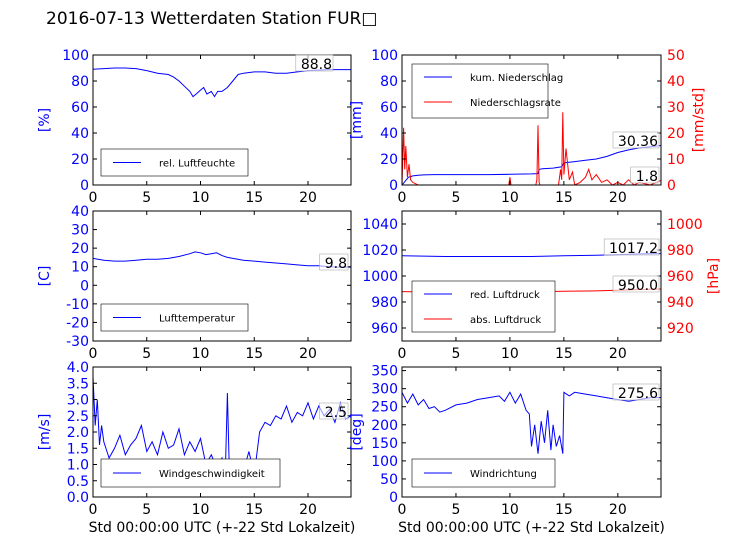  I want to click on x-tick-label-temperature-4: 20, so click(308, 354).